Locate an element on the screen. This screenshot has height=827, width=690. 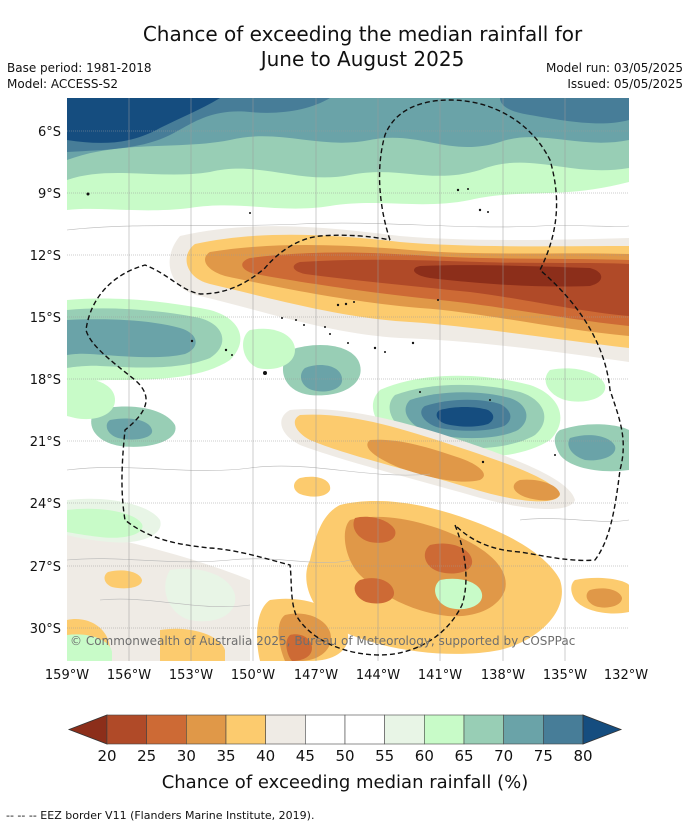
lon-label: 153°W is located at coordinates (191, 675).